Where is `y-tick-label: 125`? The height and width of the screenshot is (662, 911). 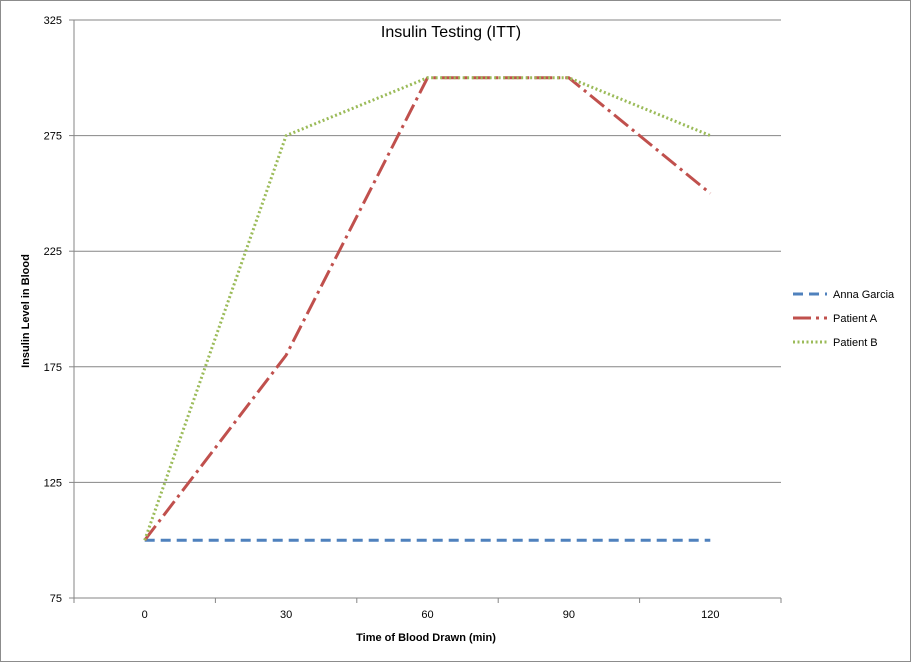
y-tick-label: 125 is located at coordinates (53, 483).